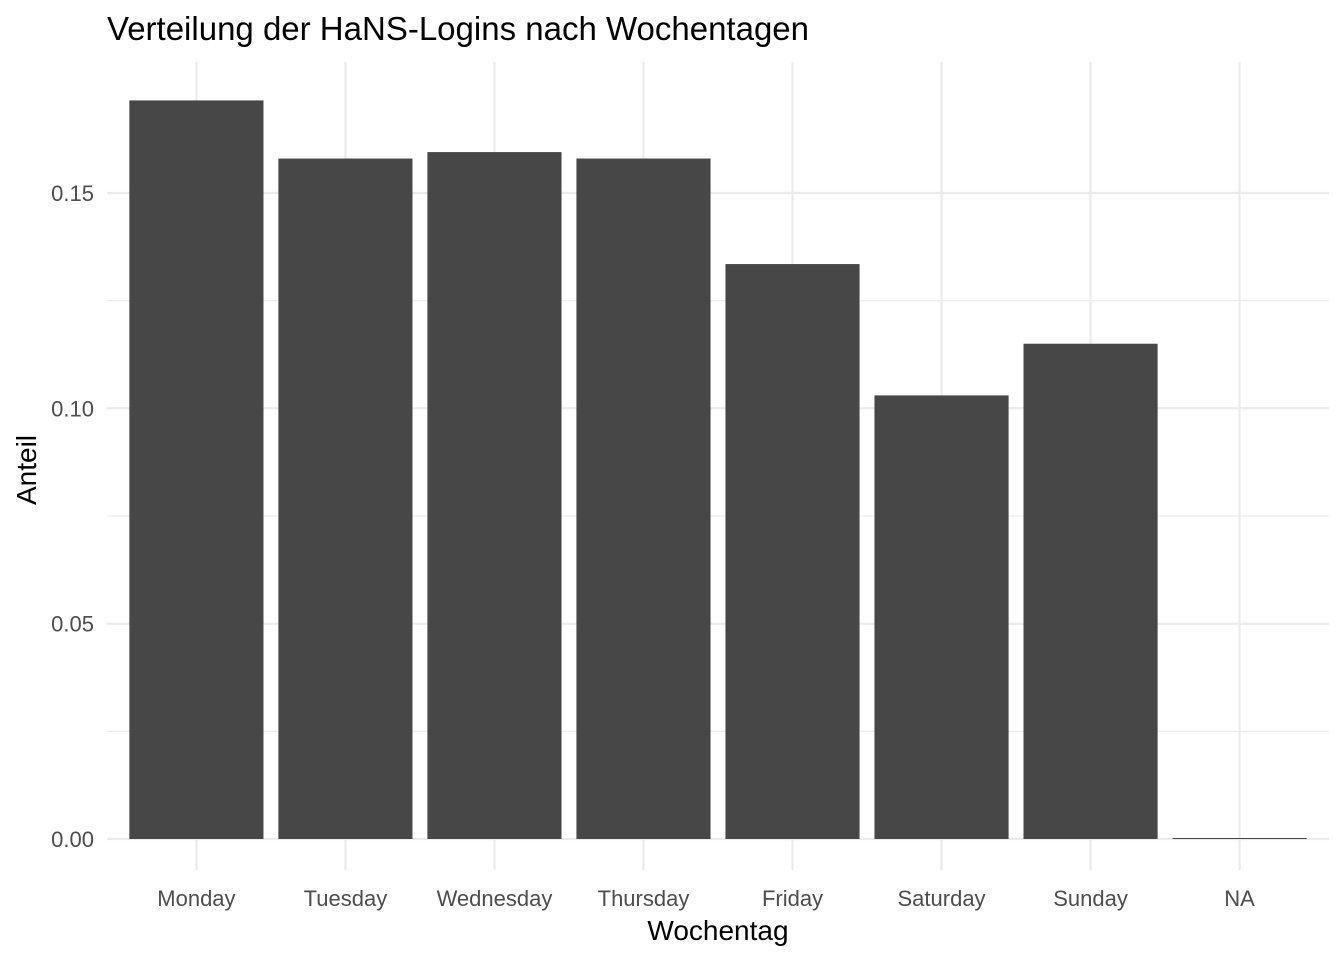  What do you see at coordinates (942, 898) in the screenshot?
I see `x-tick-label-saturday: Saturday` at bounding box center [942, 898].